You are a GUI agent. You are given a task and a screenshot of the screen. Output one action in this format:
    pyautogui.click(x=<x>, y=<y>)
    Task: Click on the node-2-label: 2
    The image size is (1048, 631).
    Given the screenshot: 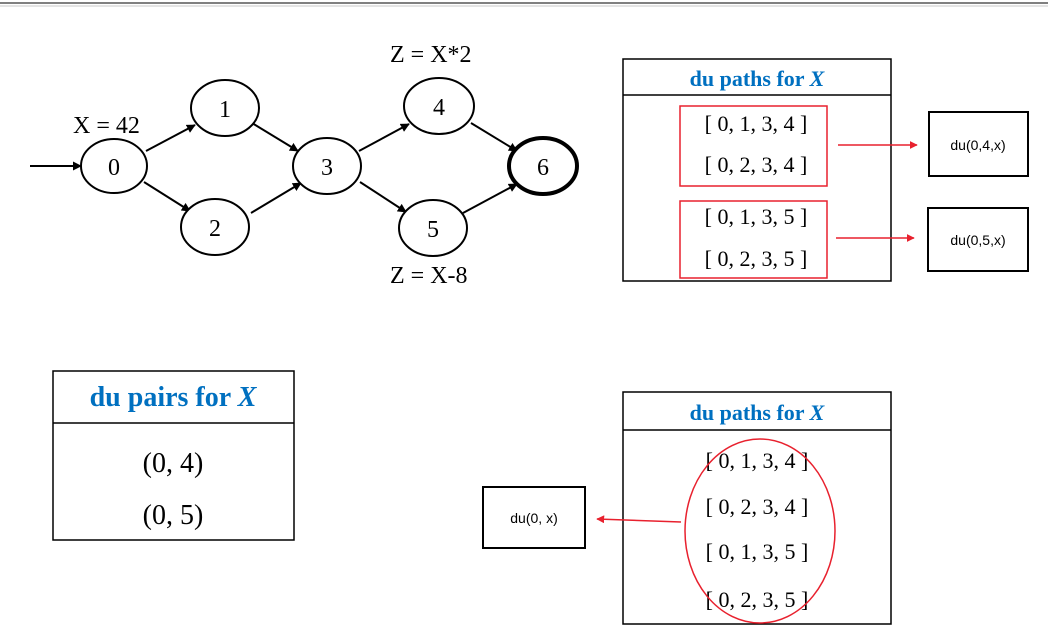 What is the action you would take?
    pyautogui.click(x=215, y=229)
    